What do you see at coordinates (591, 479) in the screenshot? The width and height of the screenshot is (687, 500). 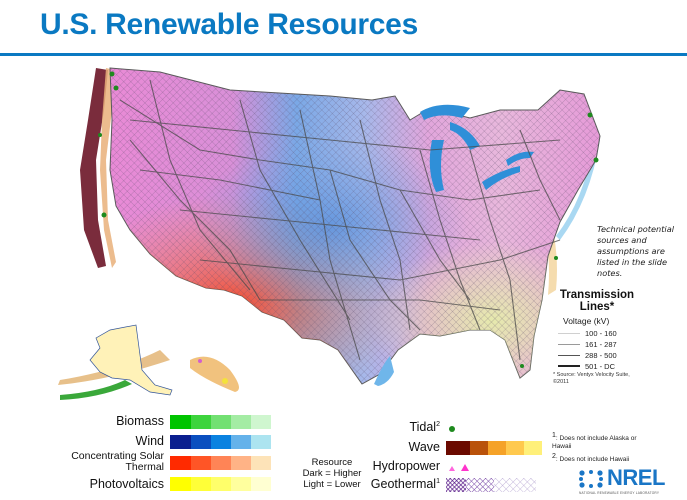 I see `nrel-logo-icon` at bounding box center [591, 479].